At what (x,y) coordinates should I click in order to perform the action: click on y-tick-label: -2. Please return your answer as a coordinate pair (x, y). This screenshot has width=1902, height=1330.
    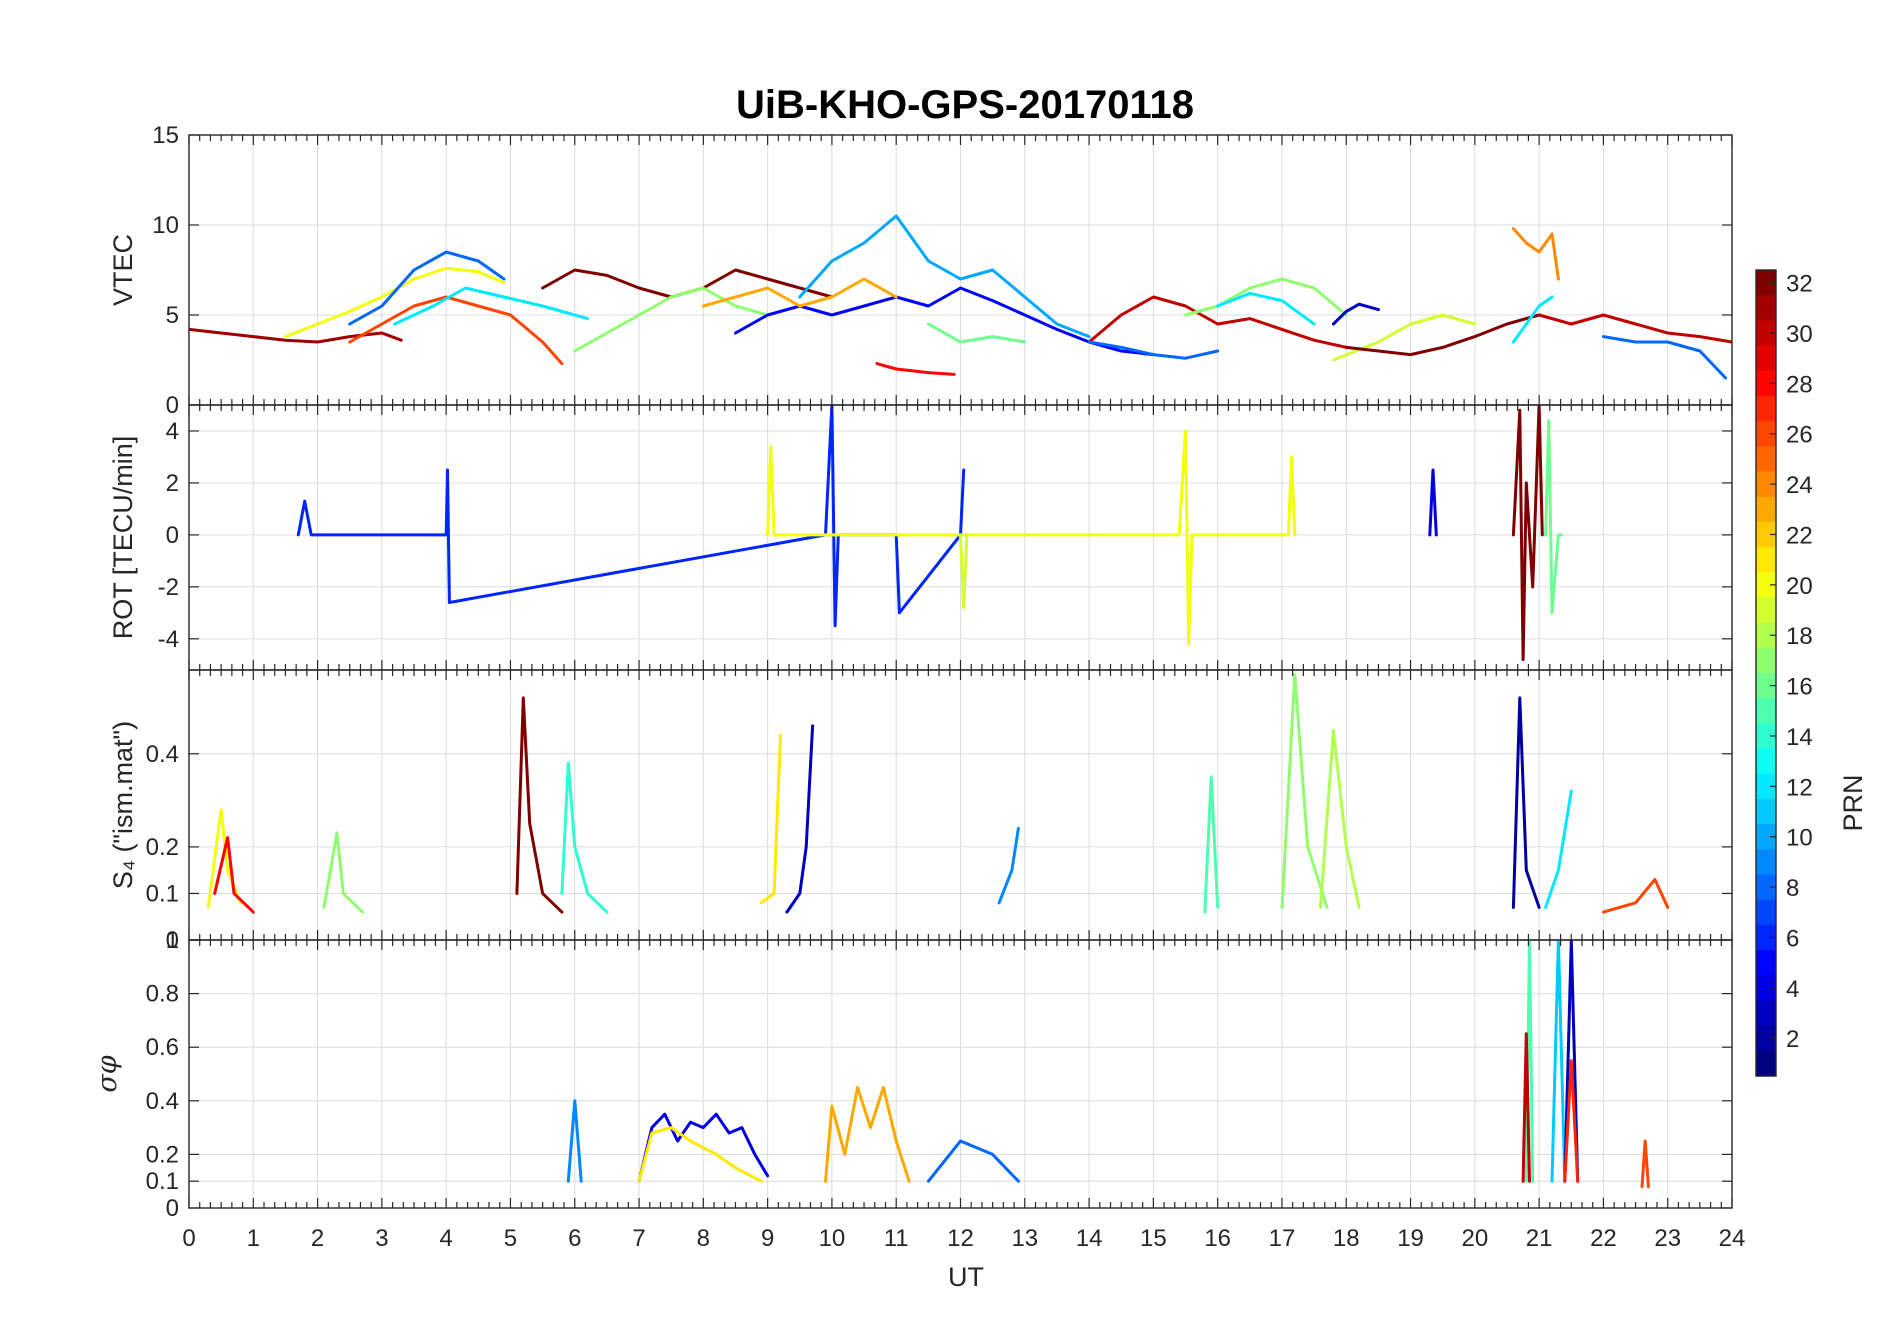
    Looking at the image, I should click on (168, 587).